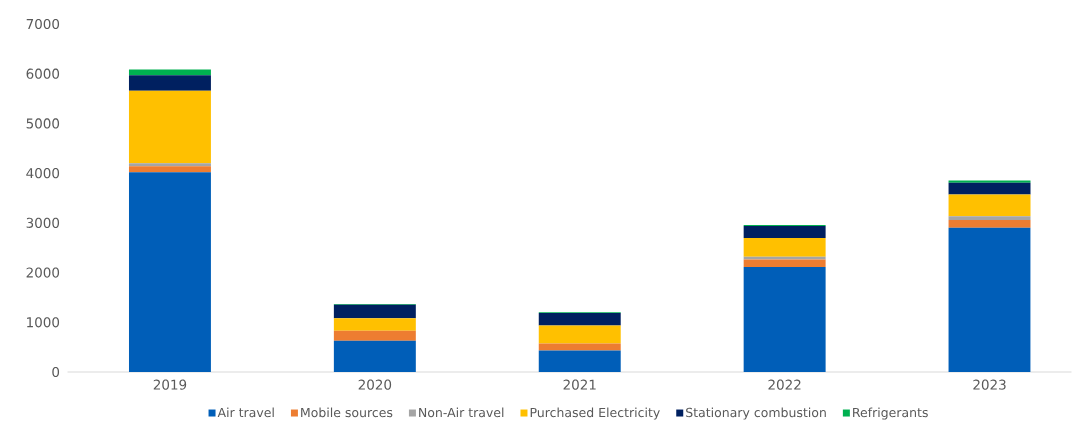 Image resolution: width=1080 pixels, height=448 pixels. Describe the element at coordinates (347, 412) in the screenshot. I see `legend-label: Mobile sources` at that location.